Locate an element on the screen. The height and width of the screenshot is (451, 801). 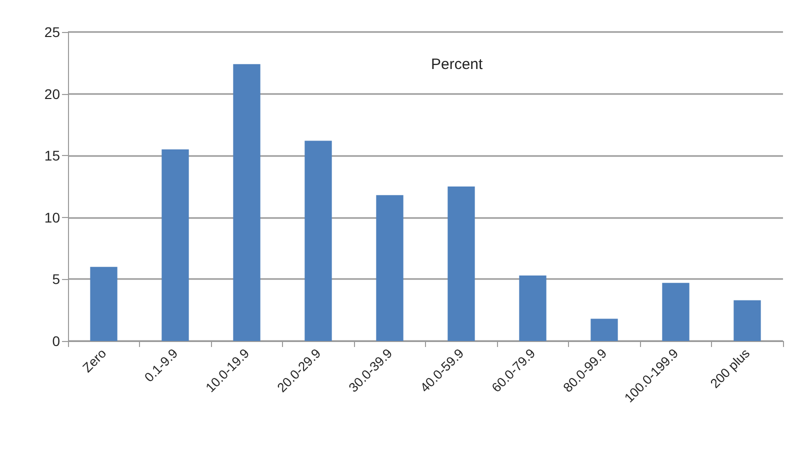
text: Percent is located at coordinates (457, 64).